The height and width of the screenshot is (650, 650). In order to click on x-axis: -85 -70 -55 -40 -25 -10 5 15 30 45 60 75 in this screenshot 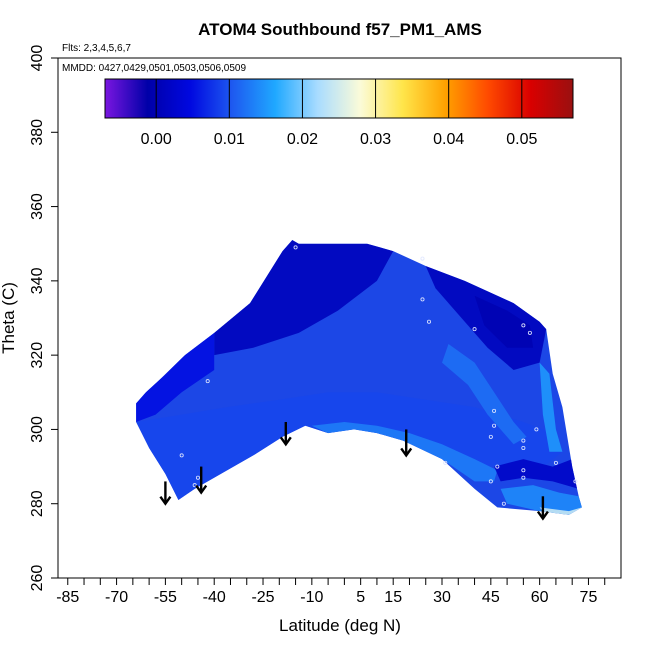, I will do `click(331, 592)`.